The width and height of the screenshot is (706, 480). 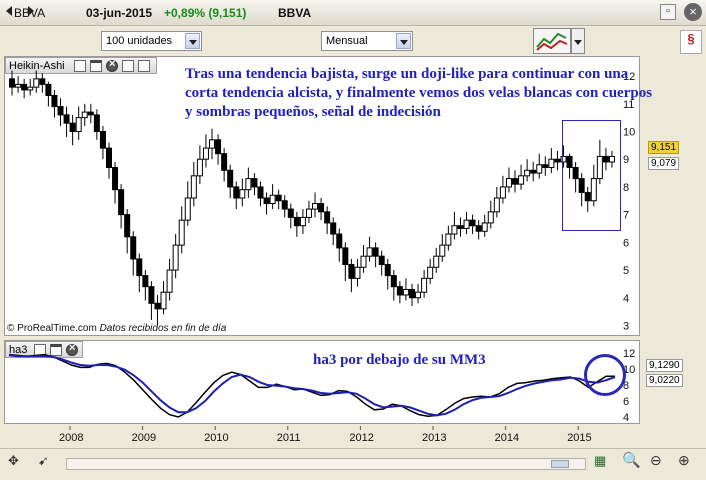 What do you see at coordinates (326, 464) in the screenshot?
I see `horizontal-scrollbar` at bounding box center [326, 464].